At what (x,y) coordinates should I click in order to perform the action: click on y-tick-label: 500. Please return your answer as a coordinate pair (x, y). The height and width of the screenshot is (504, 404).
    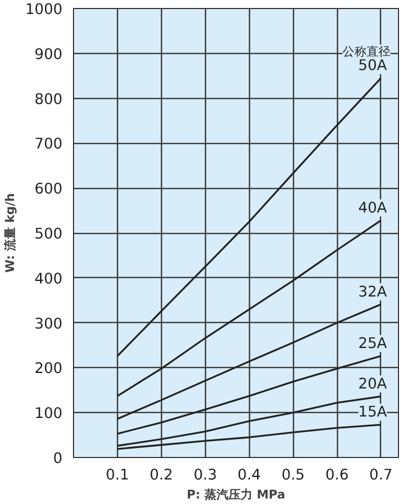
    Looking at the image, I should click on (48, 234).